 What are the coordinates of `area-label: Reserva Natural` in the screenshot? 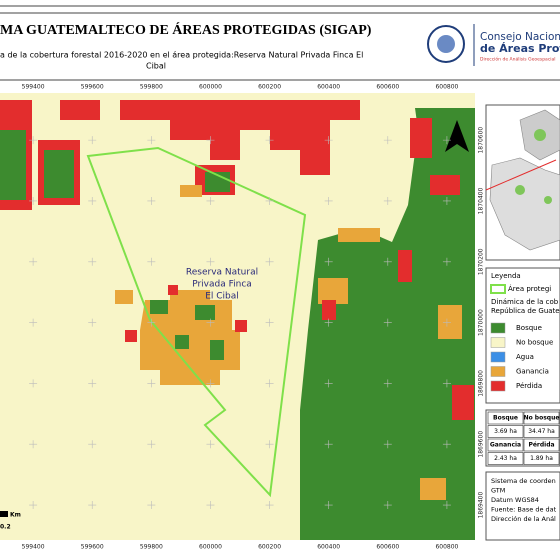 It's located at (222, 273).